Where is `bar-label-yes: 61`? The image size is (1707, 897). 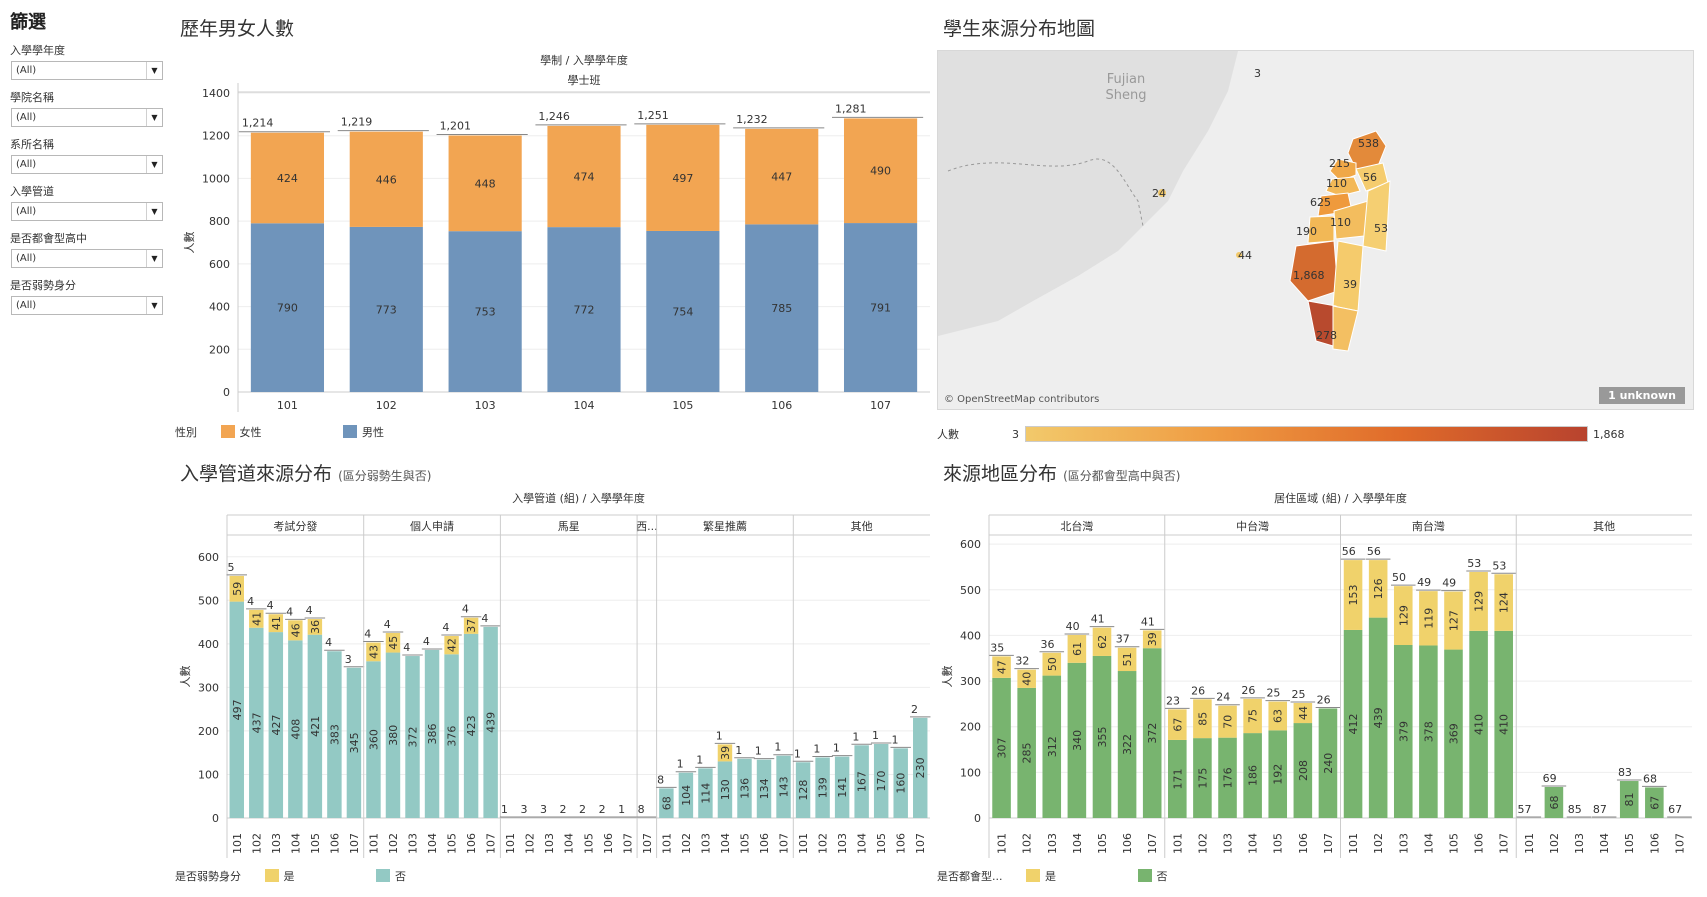 bar-label-yes: 61 is located at coordinates (1077, 649).